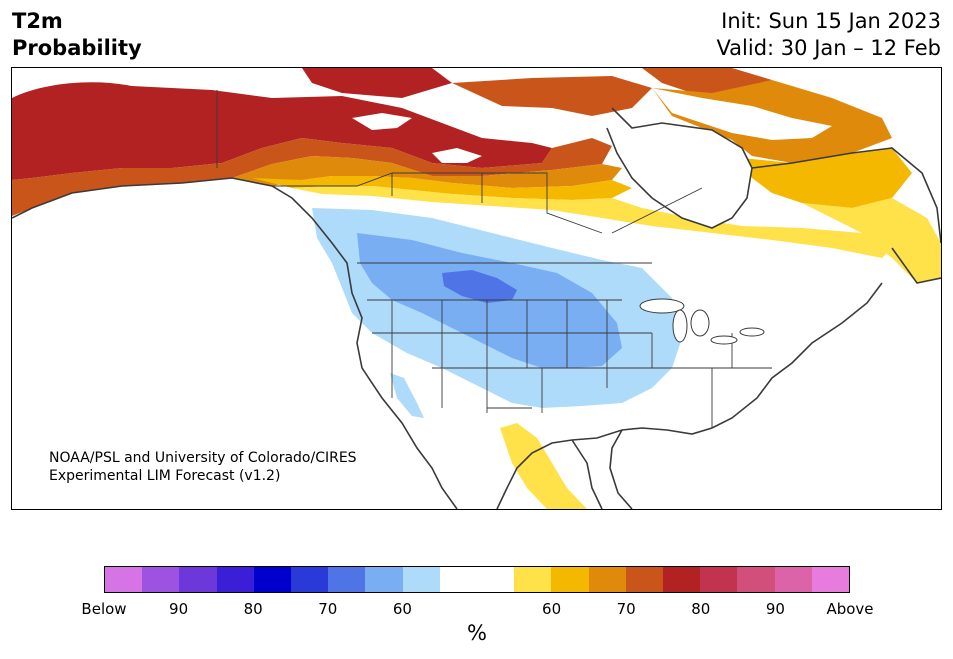 This screenshot has width=953, height=659. Describe the element at coordinates (552, 96) in the screenshot. I see `region-above-70-north` at that location.